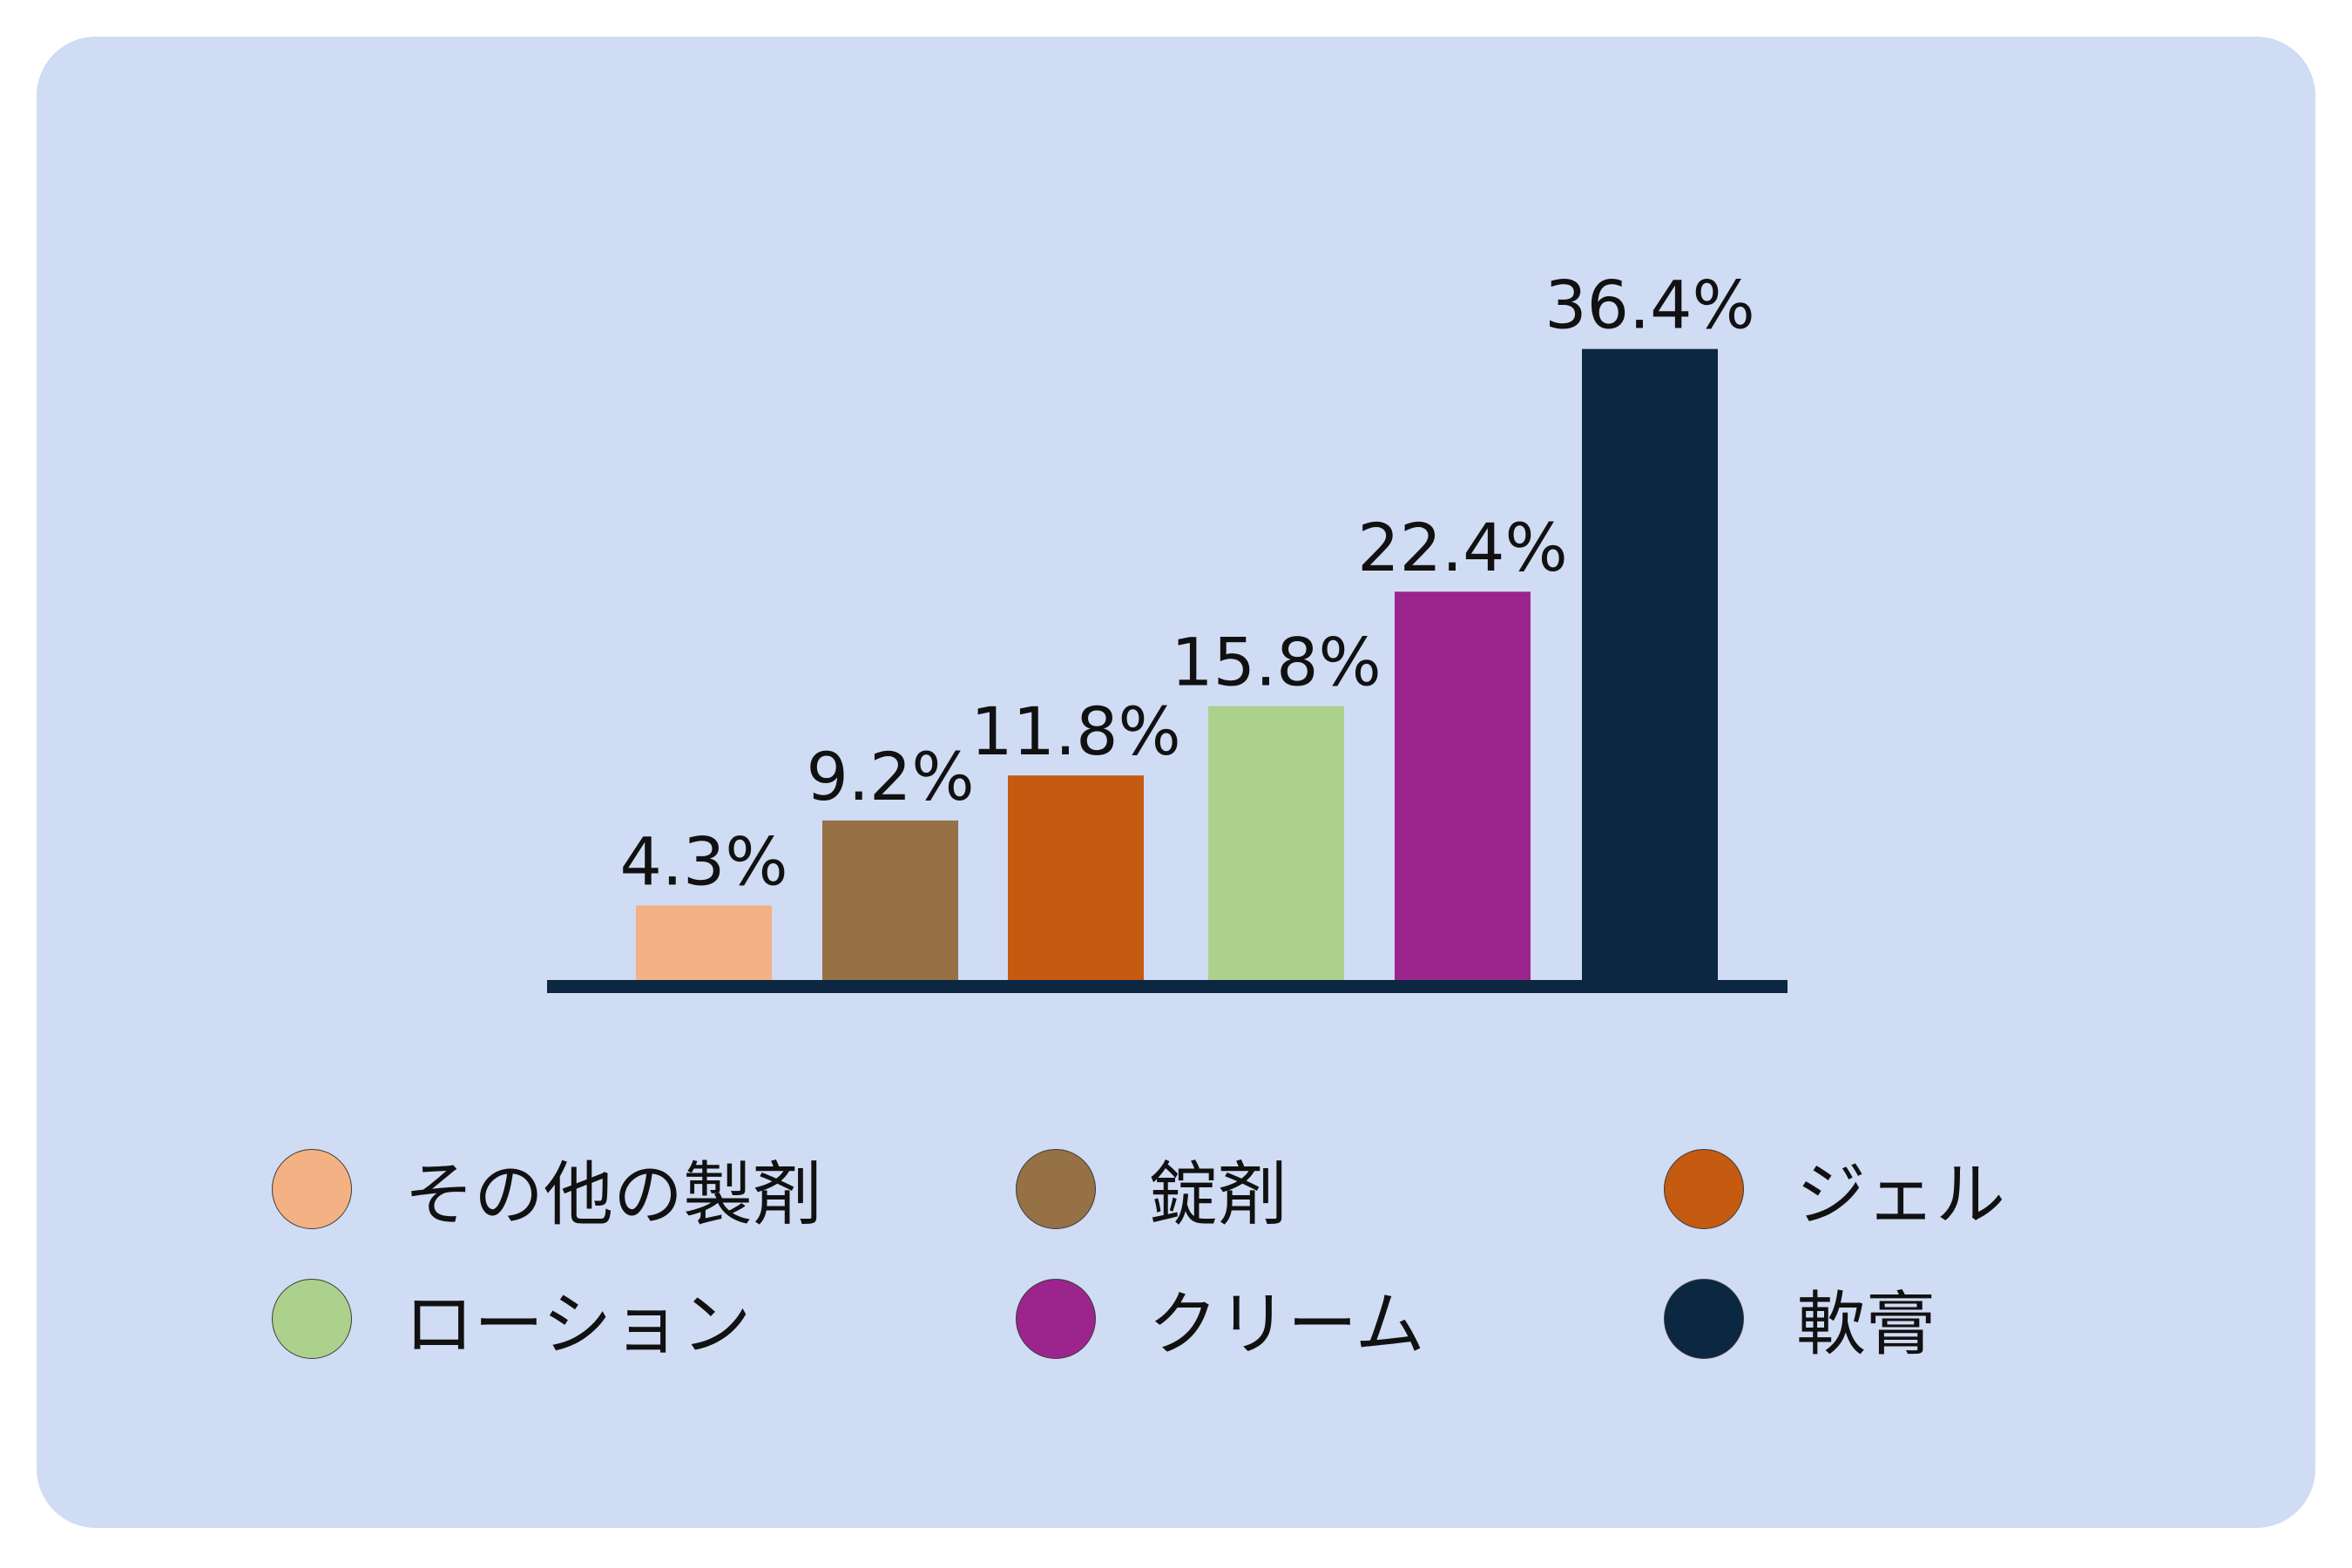 This screenshot has height=1568, width=2352. Describe the element at coordinates (1218, 1194) in the screenshot. I see `legend-label-tablet: 錠剤` at that location.